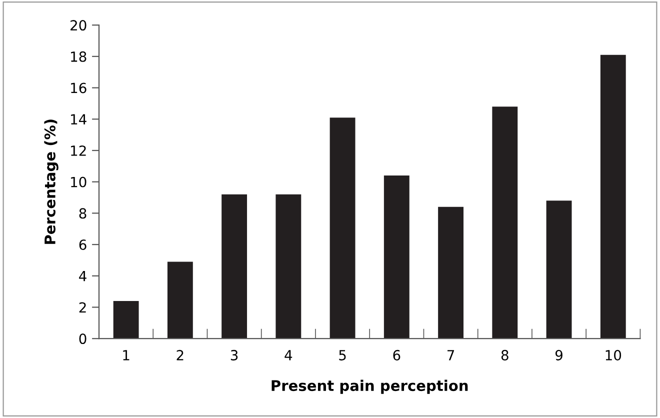 Image resolution: width=660 pixels, height=418 pixels. I want to click on x-tick-label: 4, so click(288, 355).